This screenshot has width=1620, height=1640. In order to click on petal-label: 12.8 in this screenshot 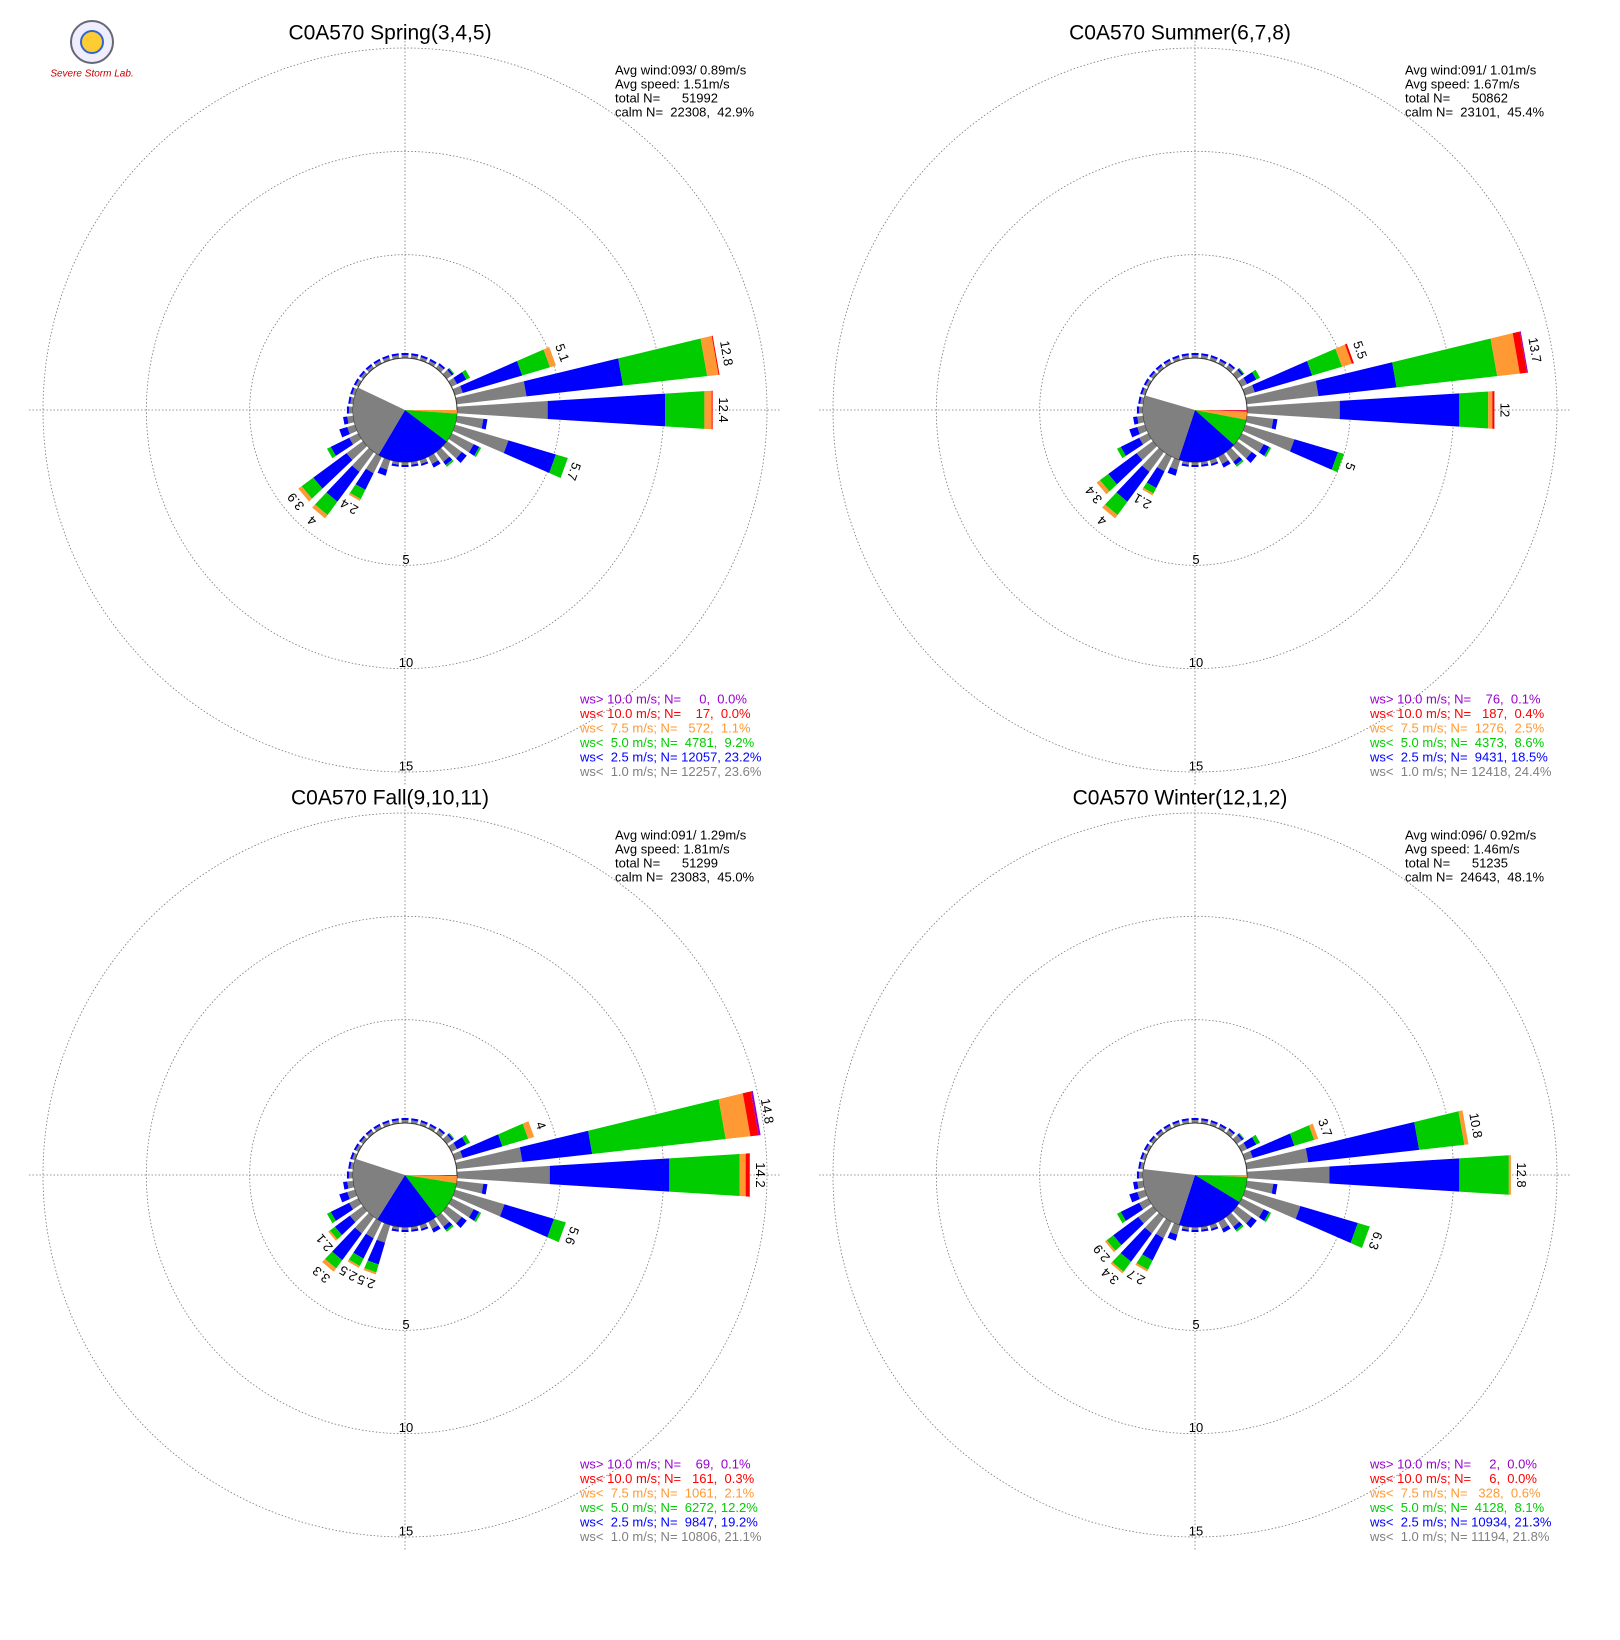, I will do `click(1521, 1174)`.